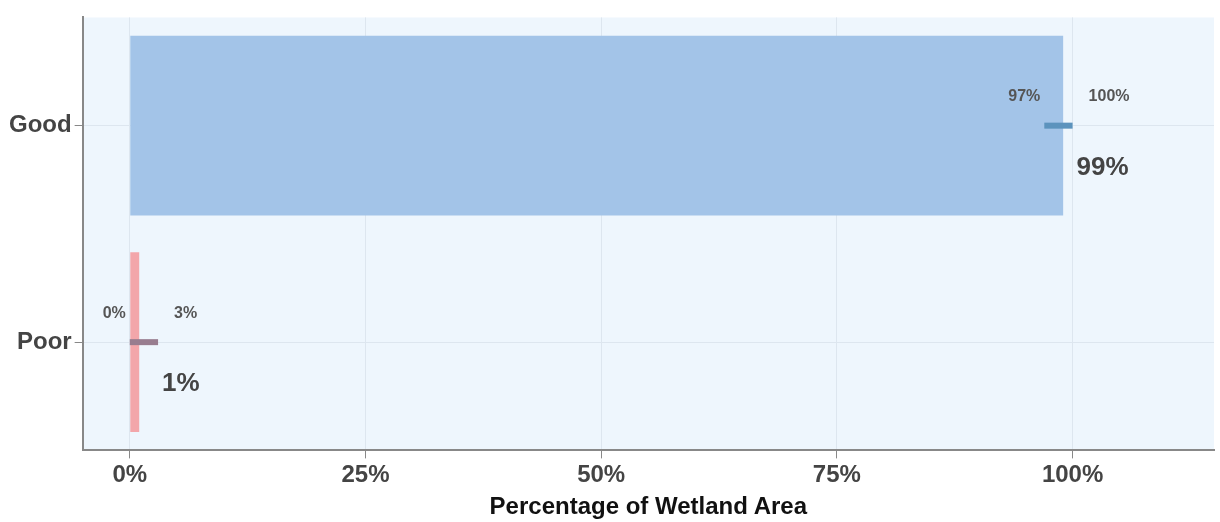 Image resolution: width=1220 pixels, height=522 pixels. What do you see at coordinates (1024, 96) in the screenshot?
I see `annotation: 97%` at bounding box center [1024, 96].